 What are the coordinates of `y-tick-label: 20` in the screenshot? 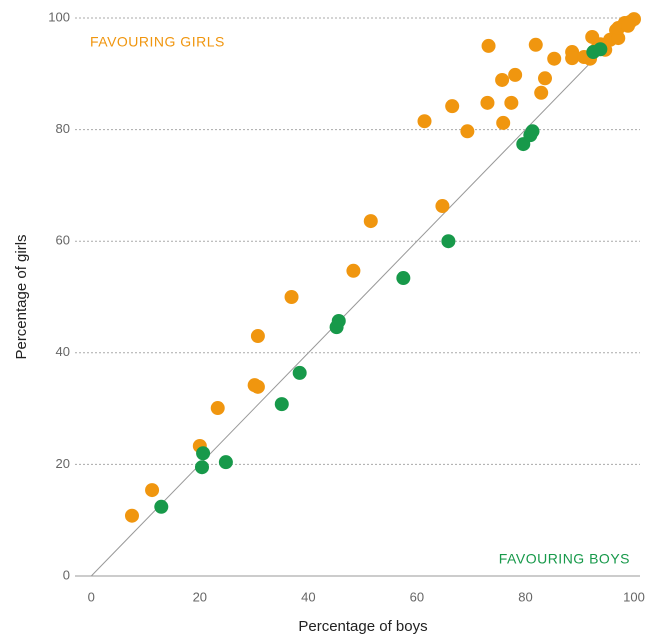 It's located at (63, 463).